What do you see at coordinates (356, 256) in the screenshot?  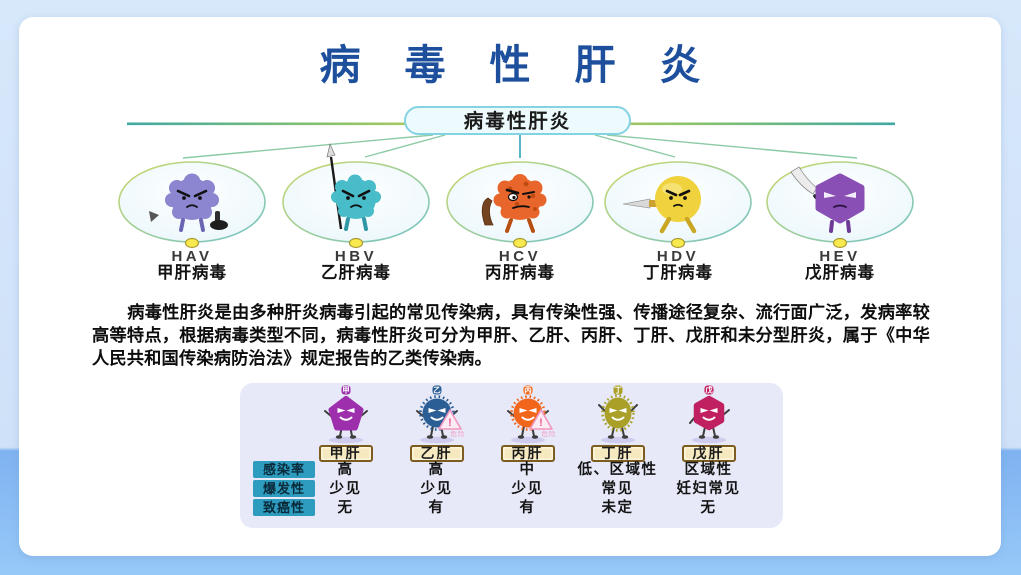 I see `hbv-abbr-label: HBV` at bounding box center [356, 256].